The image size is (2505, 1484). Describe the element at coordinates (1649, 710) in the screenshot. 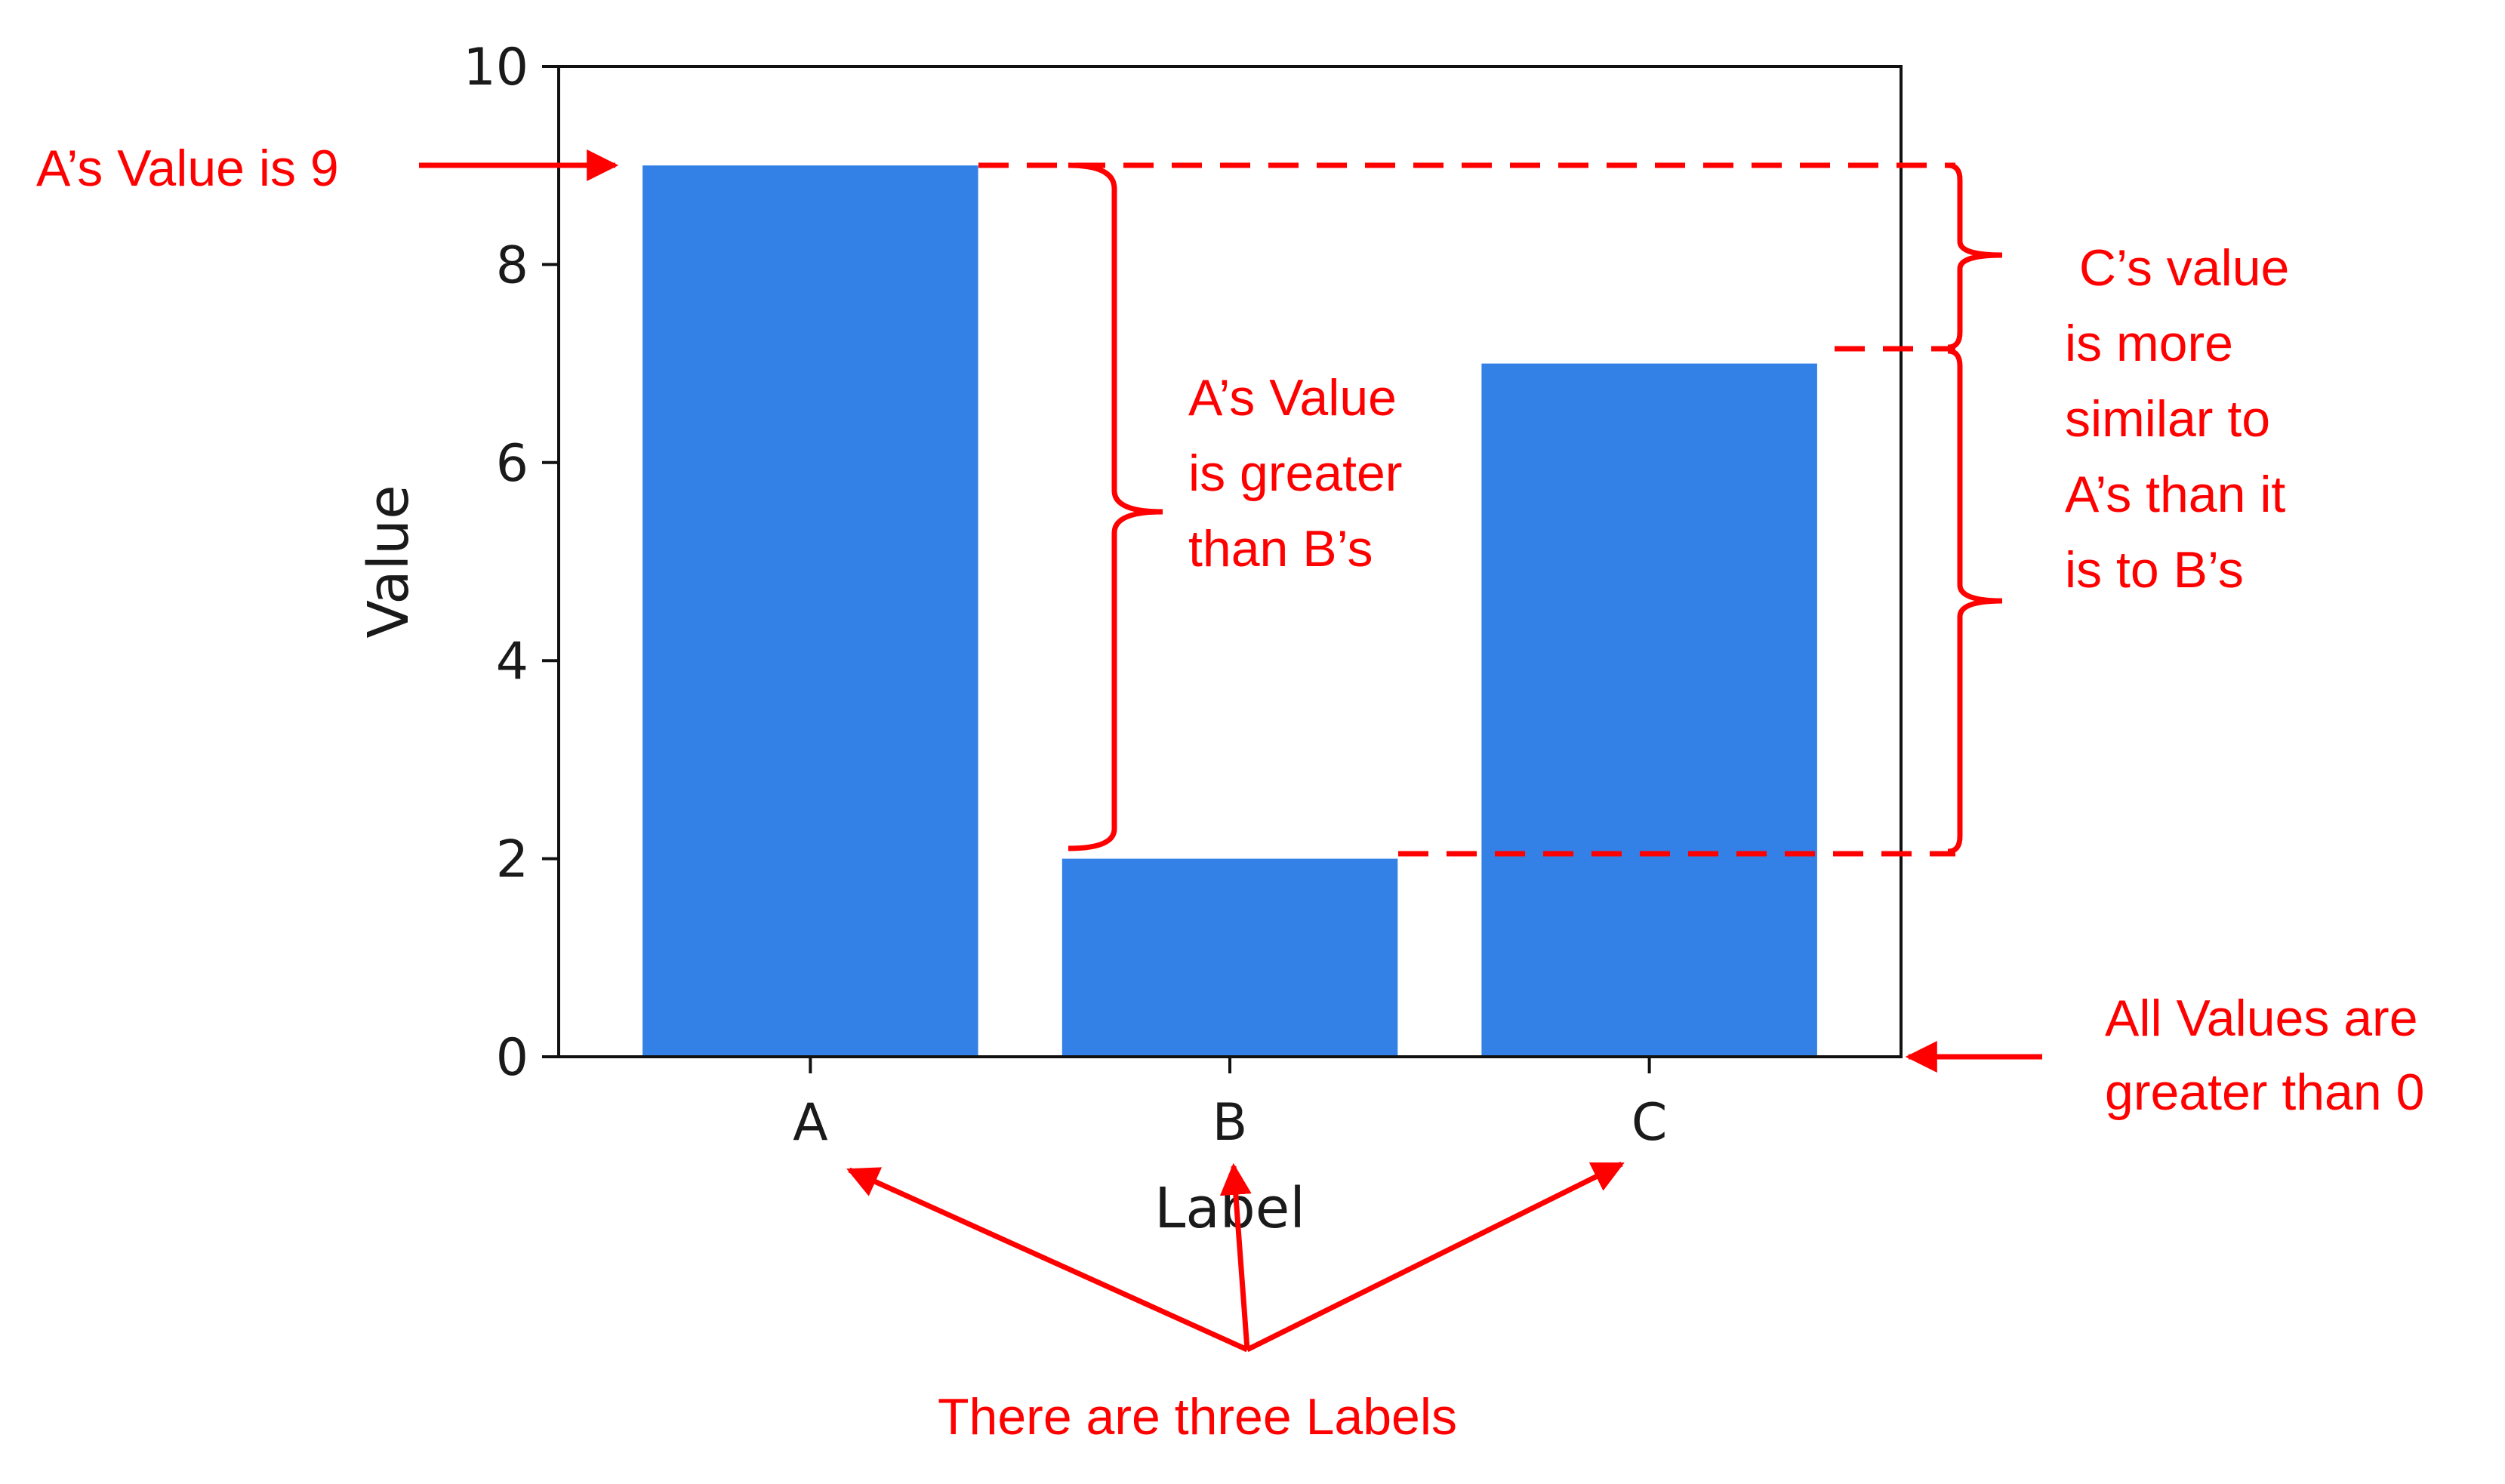

I see `bar-c` at that location.